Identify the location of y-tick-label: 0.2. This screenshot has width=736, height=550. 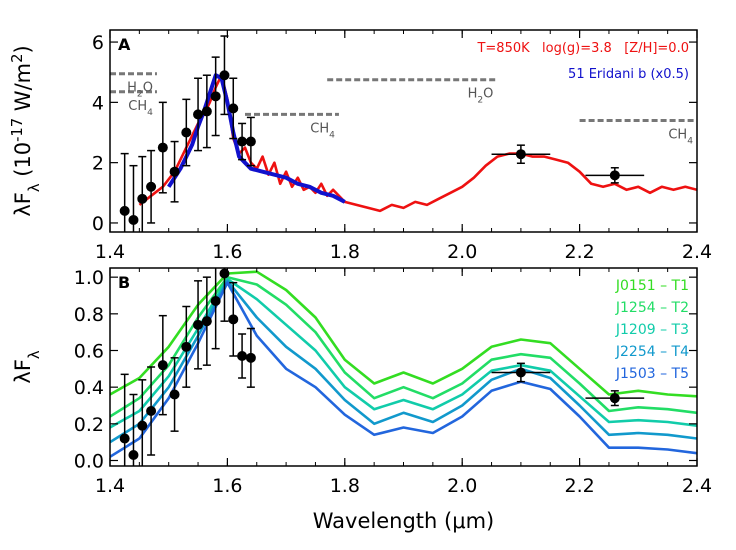
(89, 425).